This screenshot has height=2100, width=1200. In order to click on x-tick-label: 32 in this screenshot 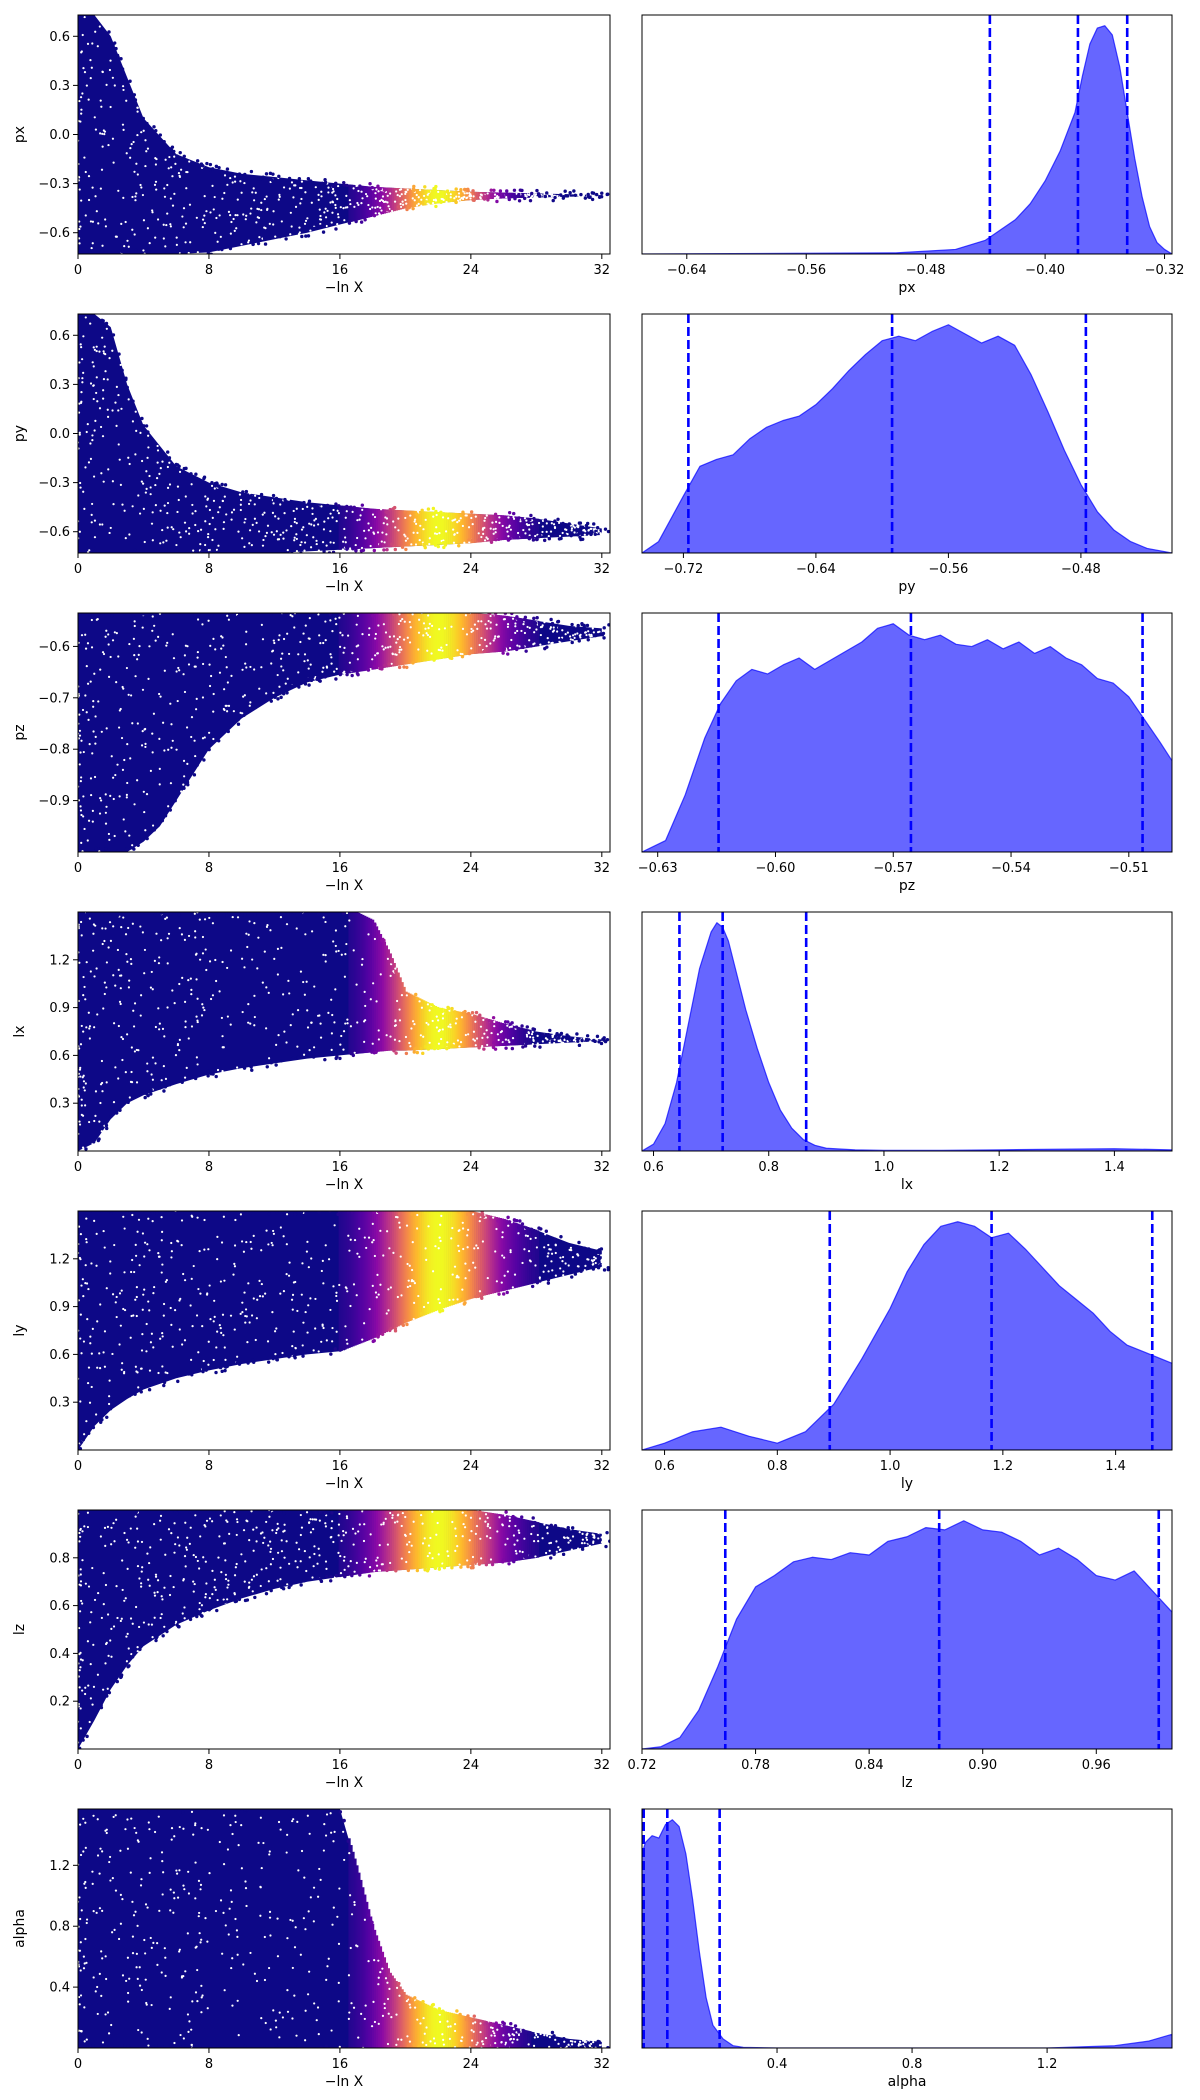, I will do `click(602, 1167)`.